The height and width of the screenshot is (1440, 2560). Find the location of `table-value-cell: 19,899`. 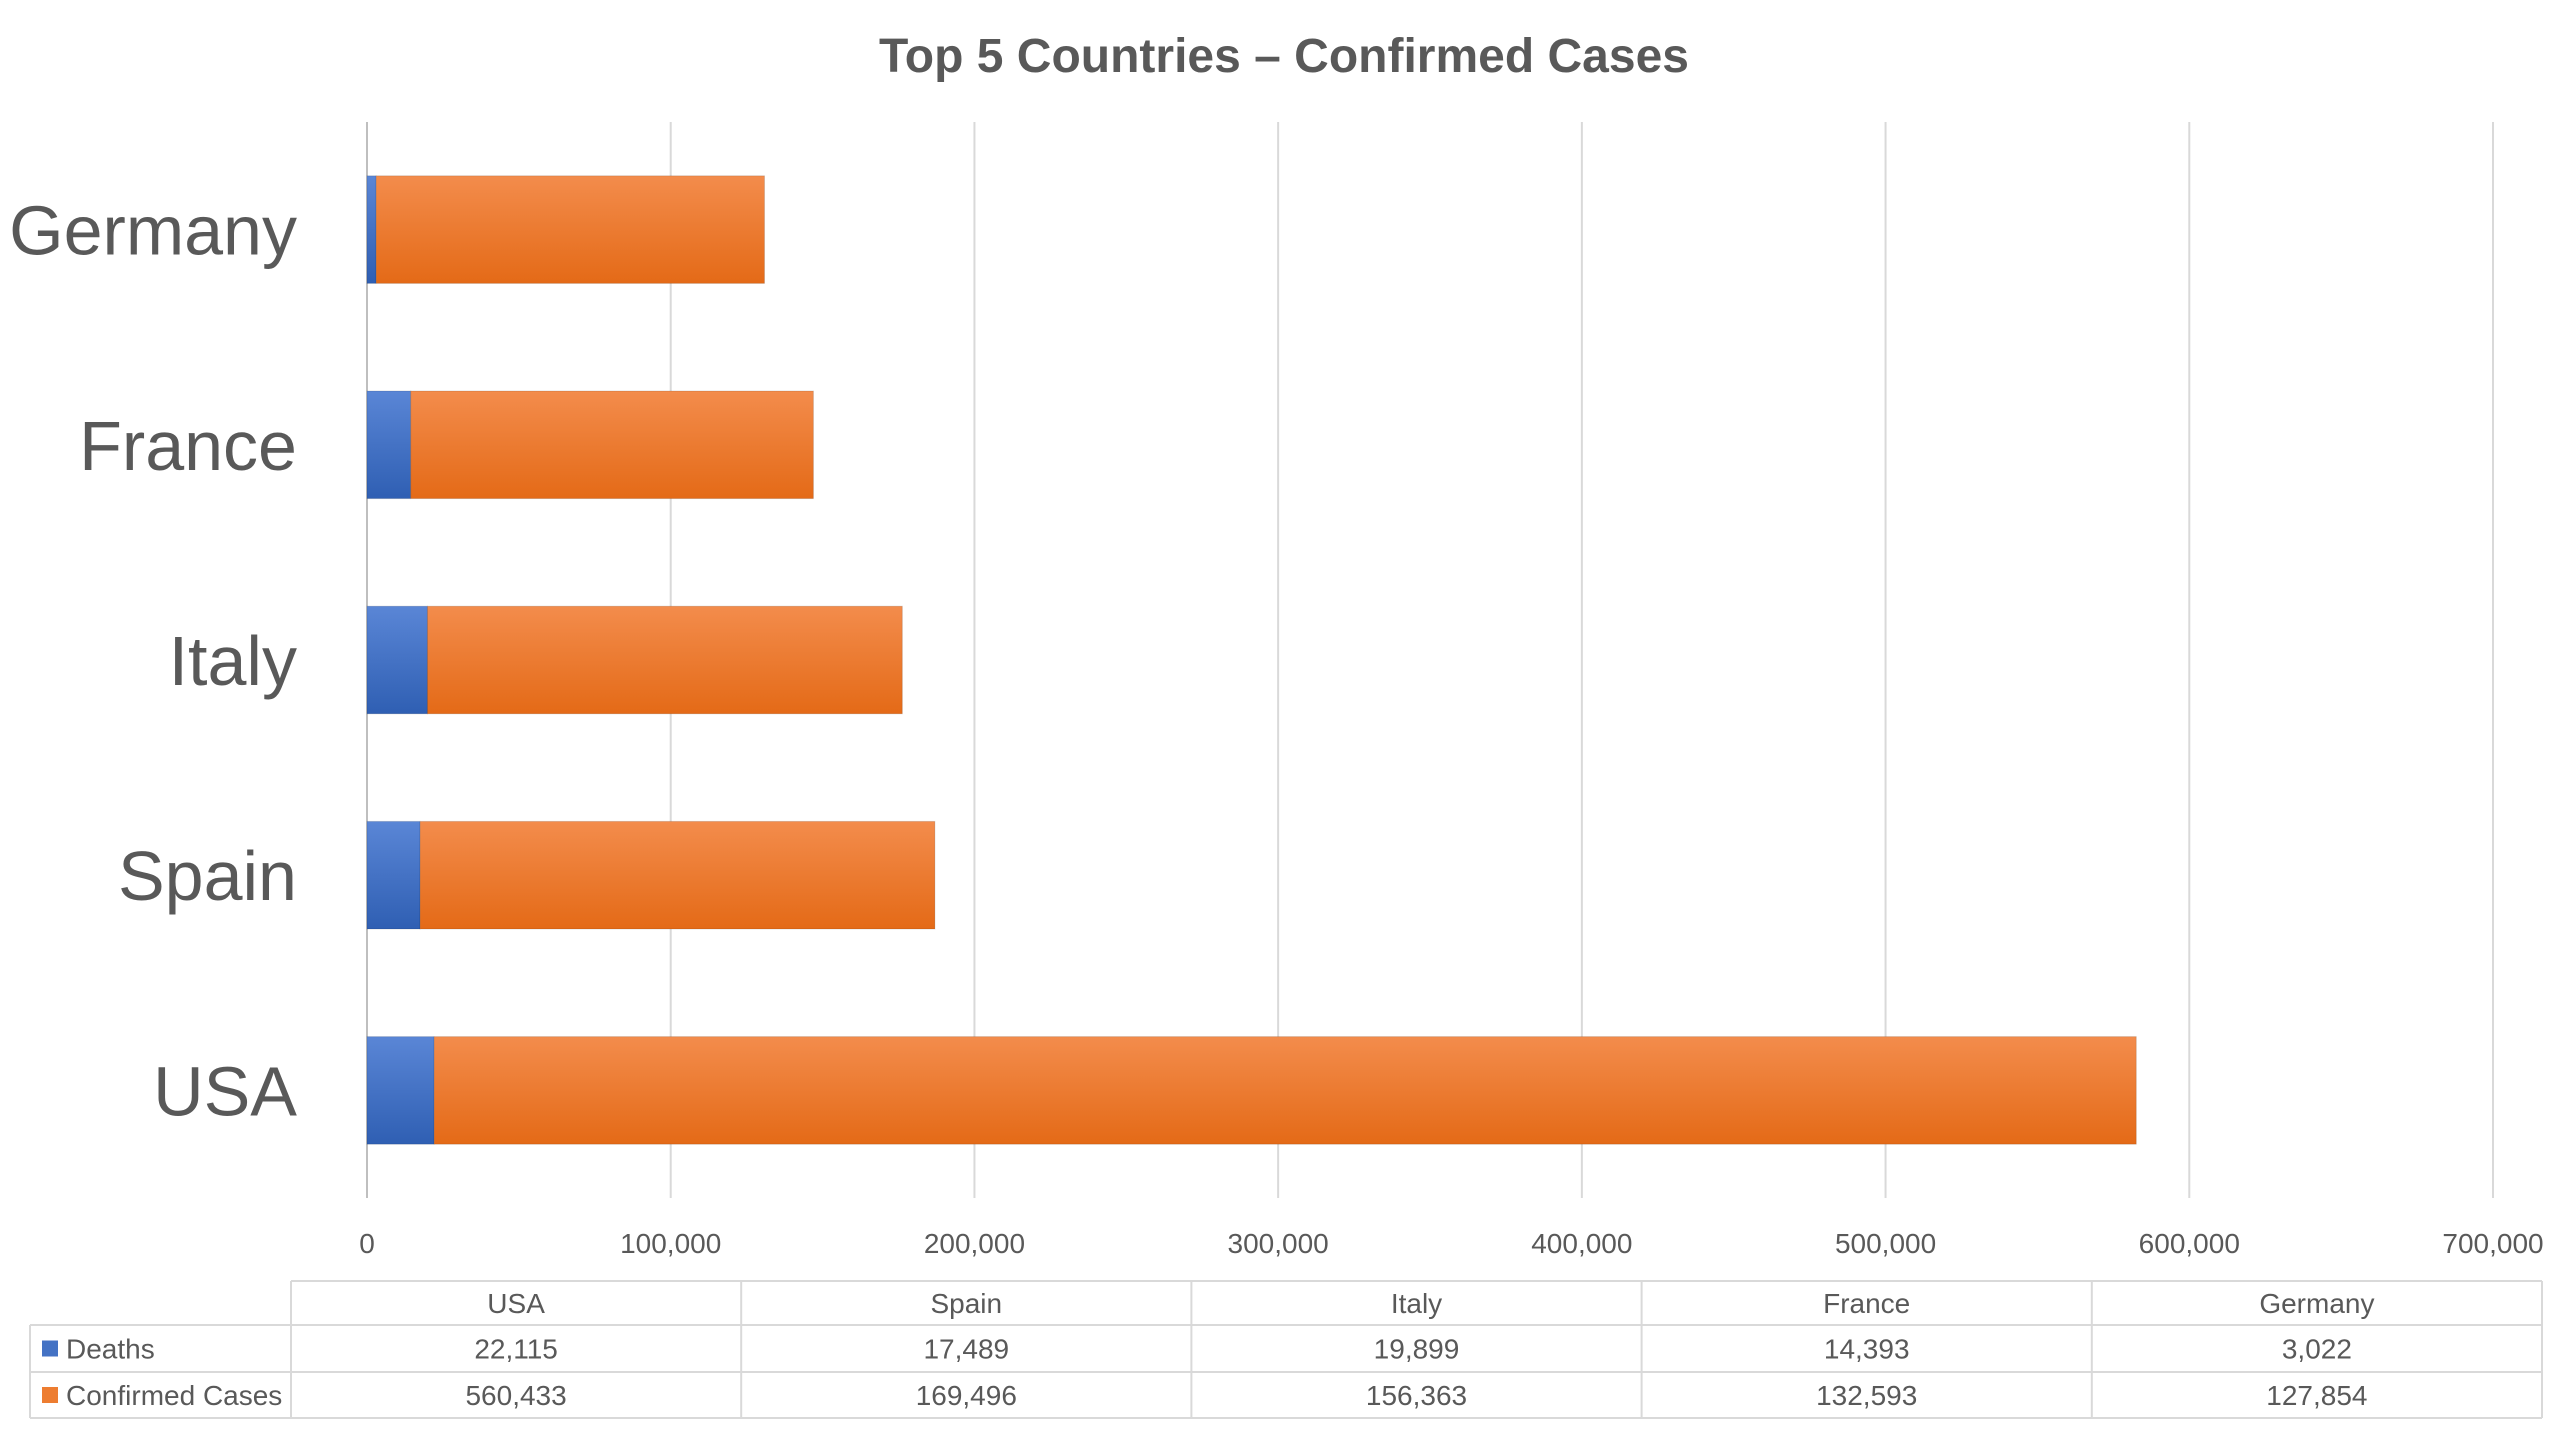

table-value-cell: 19,899 is located at coordinates (1417, 1349).